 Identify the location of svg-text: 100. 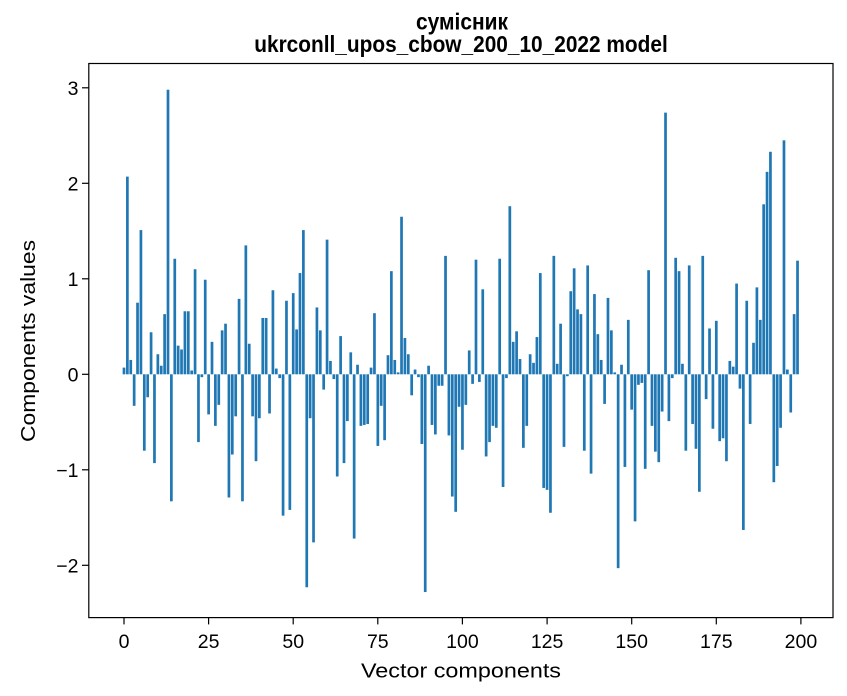
(462, 642).